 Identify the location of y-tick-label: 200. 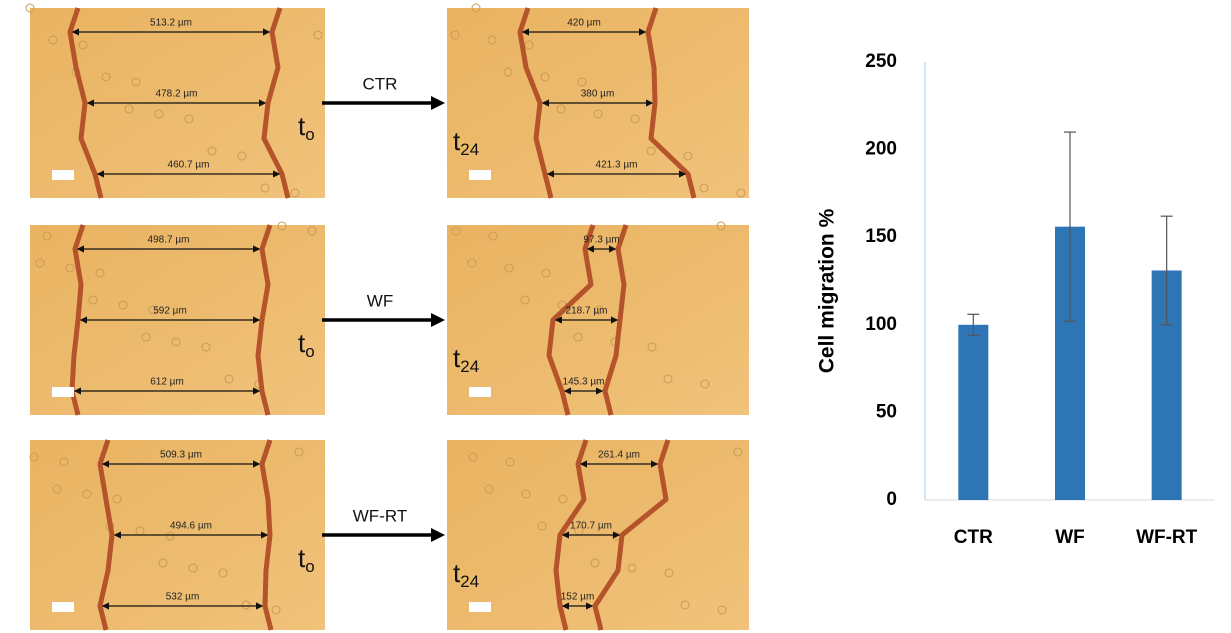
(881, 149).